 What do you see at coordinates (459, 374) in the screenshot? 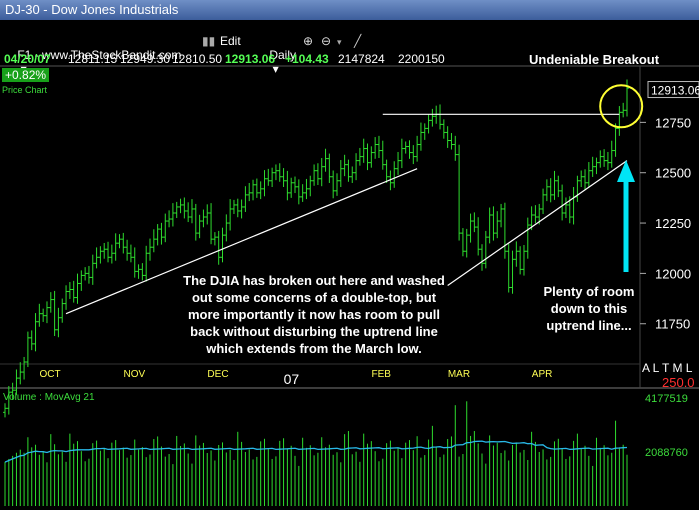
I see `x-tick-label: MAR` at bounding box center [459, 374].